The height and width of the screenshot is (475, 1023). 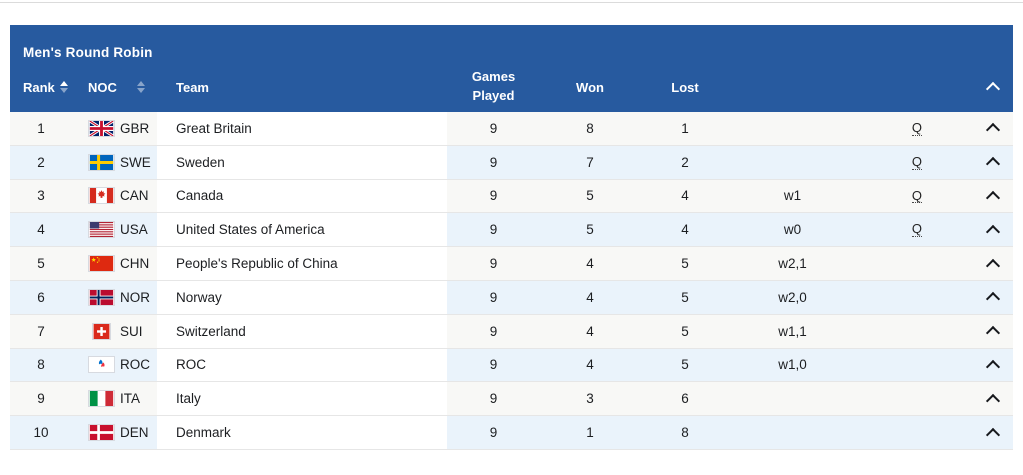 What do you see at coordinates (792, 365) in the screenshot?
I see `tiebreak-cell: w1,0` at bounding box center [792, 365].